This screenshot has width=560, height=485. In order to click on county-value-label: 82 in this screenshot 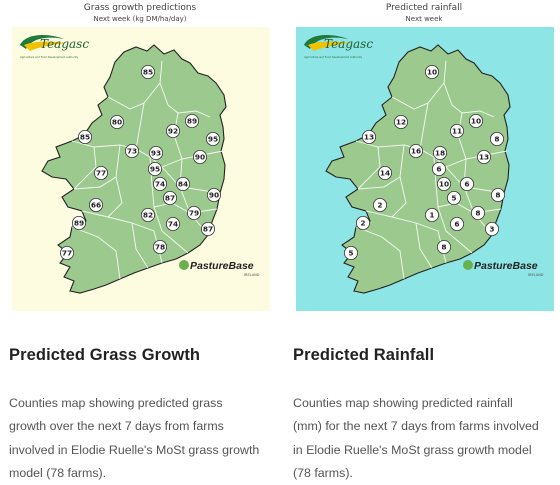, I will do `click(148, 215)`.